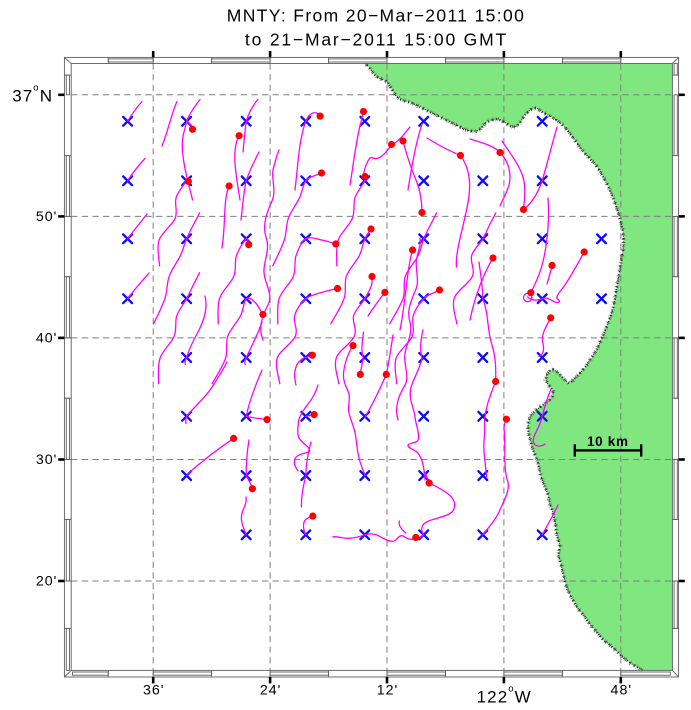 This screenshot has width=691, height=710. Describe the element at coordinates (32, 94) in the screenshot. I see `svg-text: 37oN` at that location.